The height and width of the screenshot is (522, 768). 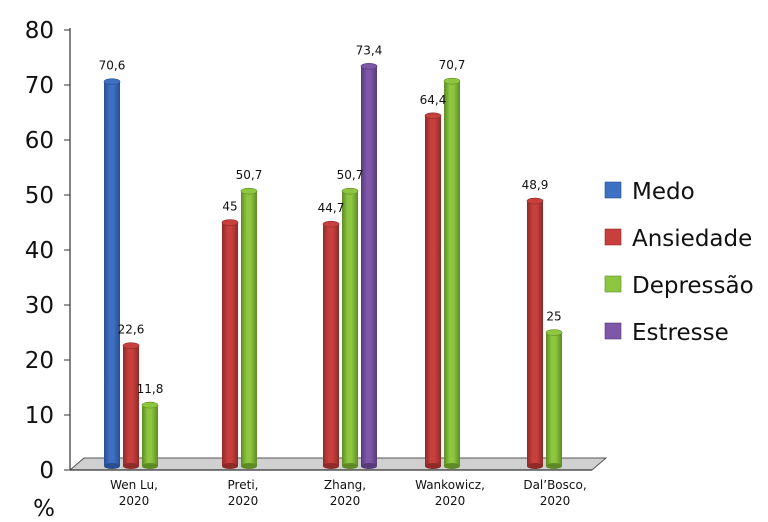 What do you see at coordinates (131, 330) in the screenshot?
I see `data-label: 22,6` at bounding box center [131, 330].